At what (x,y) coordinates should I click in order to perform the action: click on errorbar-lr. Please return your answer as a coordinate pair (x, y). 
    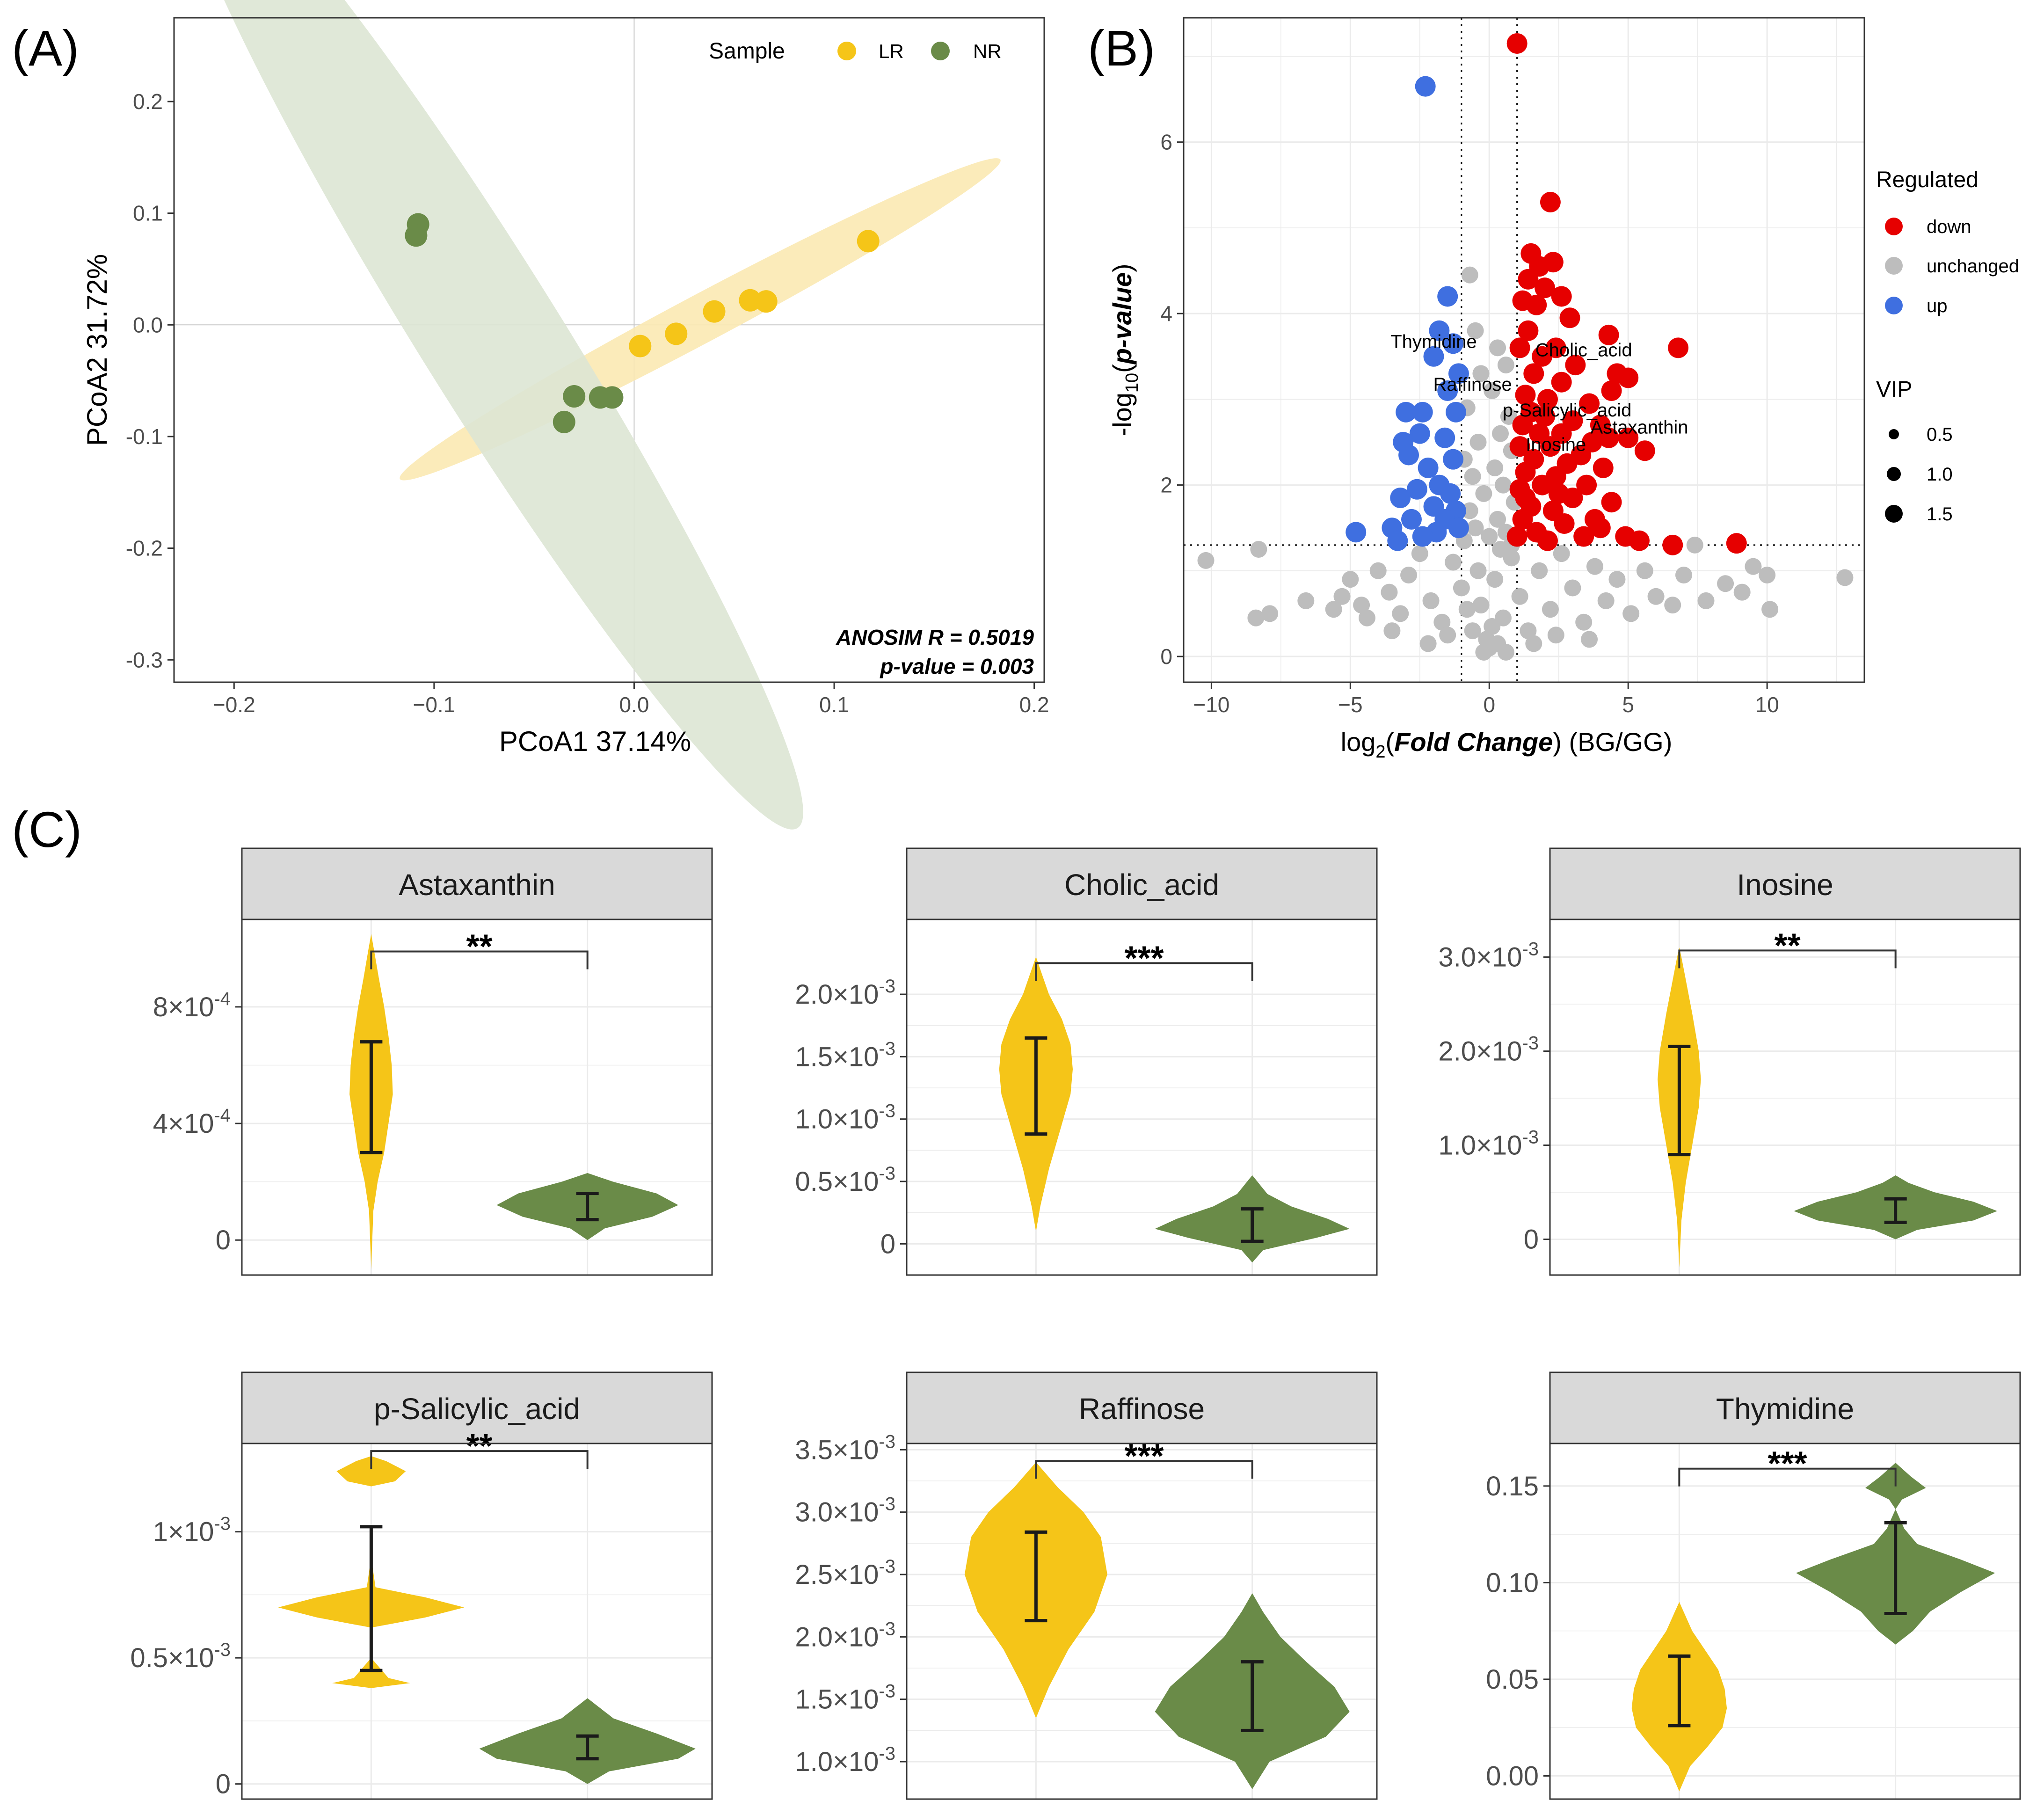
    Looking at the image, I should click on (372, 1097).